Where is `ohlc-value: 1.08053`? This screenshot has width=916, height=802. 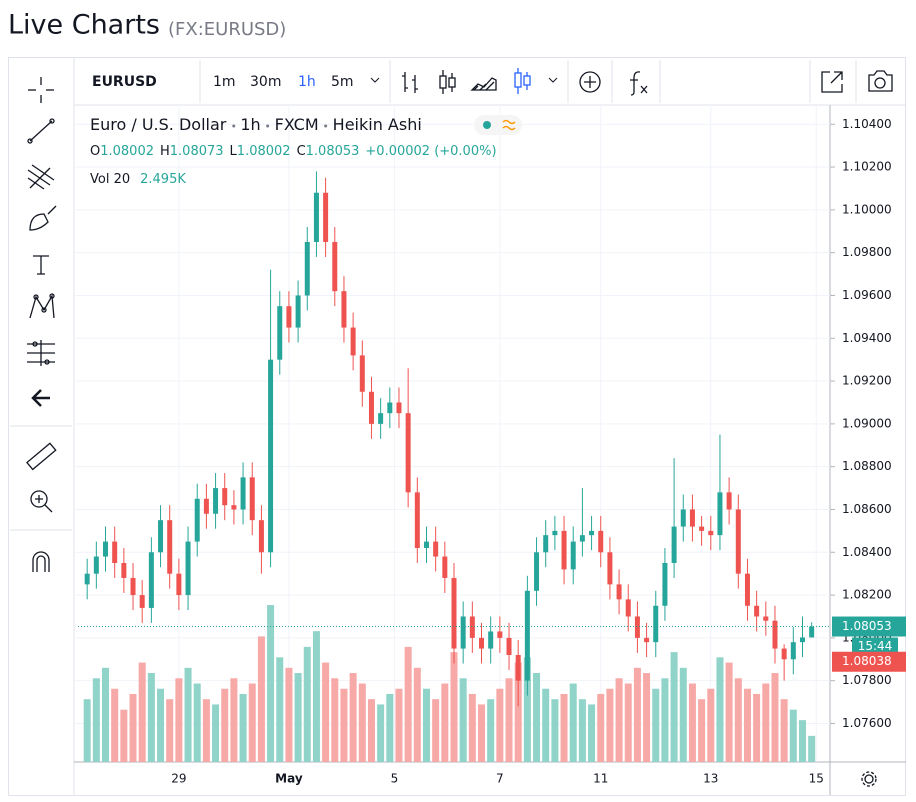
ohlc-value: 1.08053 is located at coordinates (333, 151).